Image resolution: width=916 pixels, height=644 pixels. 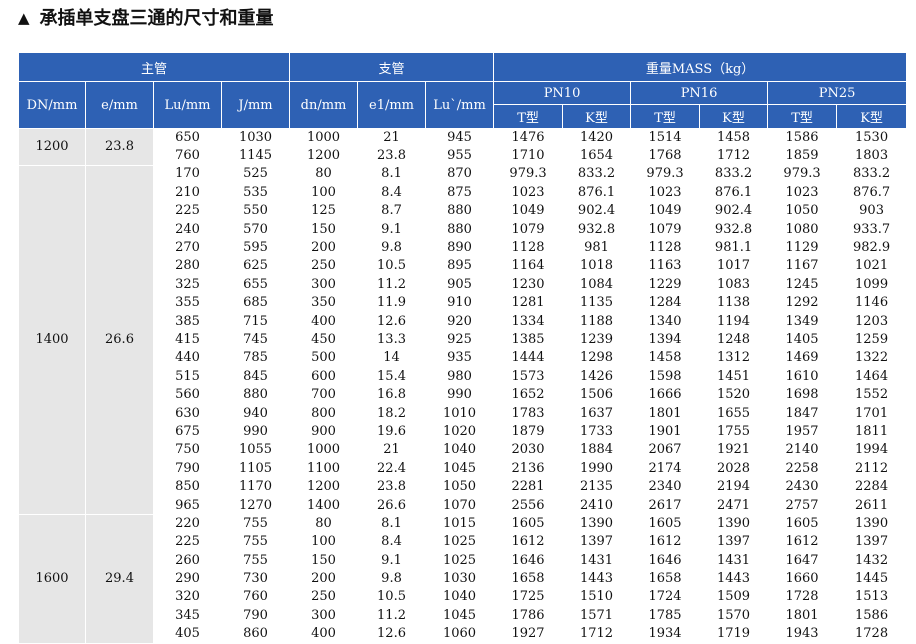 I want to click on cell: 940, so click(x=255, y=413).